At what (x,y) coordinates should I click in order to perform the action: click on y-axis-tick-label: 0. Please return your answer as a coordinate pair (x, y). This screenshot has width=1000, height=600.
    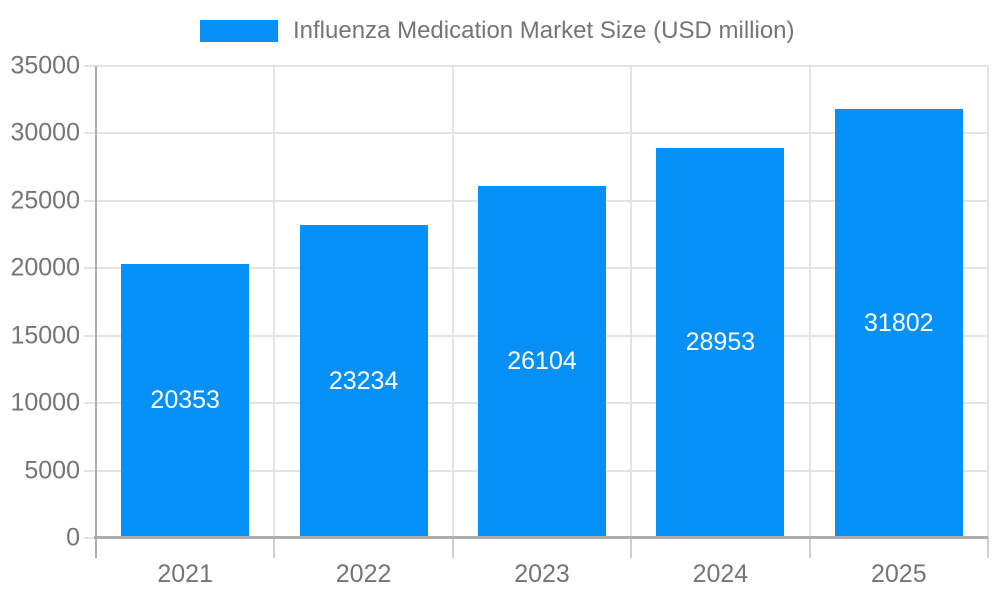
    Looking at the image, I should click on (73, 537).